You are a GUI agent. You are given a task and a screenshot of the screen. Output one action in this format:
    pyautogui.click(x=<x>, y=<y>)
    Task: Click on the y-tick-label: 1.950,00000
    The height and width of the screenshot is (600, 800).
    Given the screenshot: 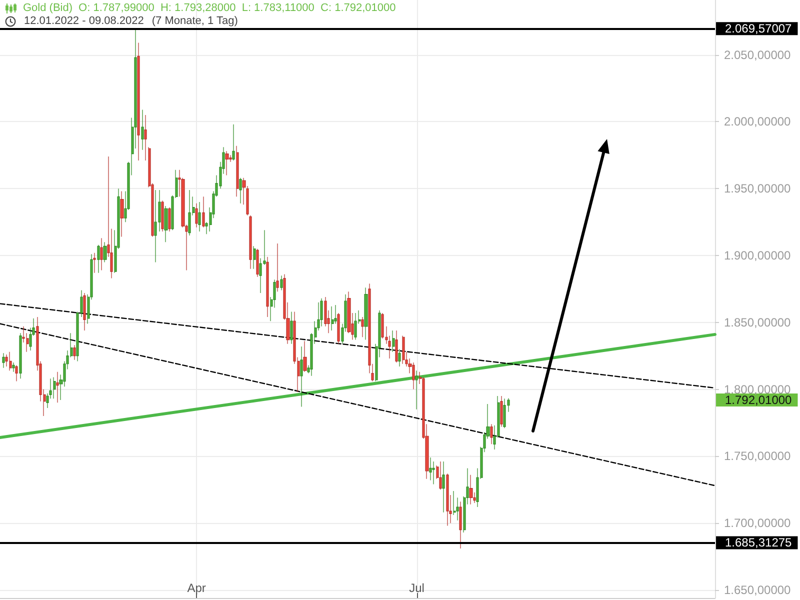 What is the action you would take?
    pyautogui.click(x=758, y=189)
    